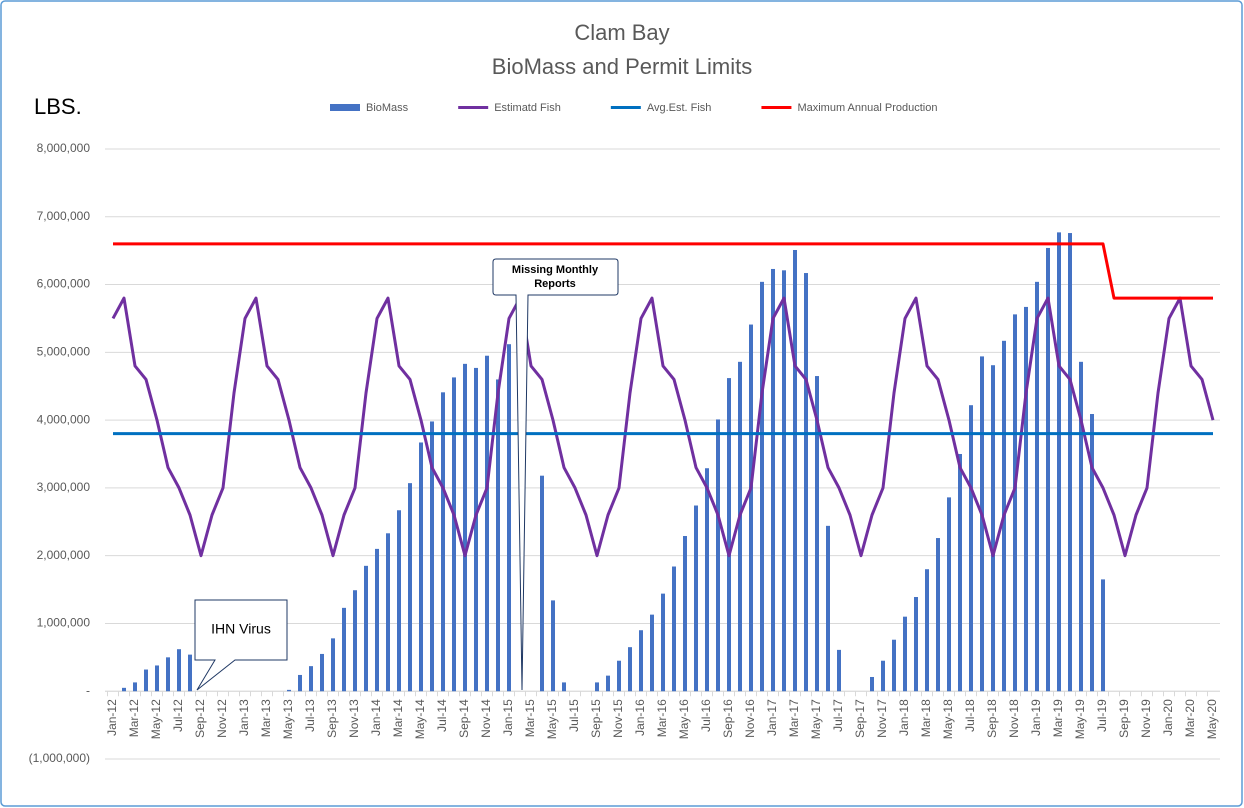 The width and height of the screenshot is (1244, 808). Describe the element at coordinates (1168, 717) in the screenshot. I see `x-tick-label: Jan-20` at that location.